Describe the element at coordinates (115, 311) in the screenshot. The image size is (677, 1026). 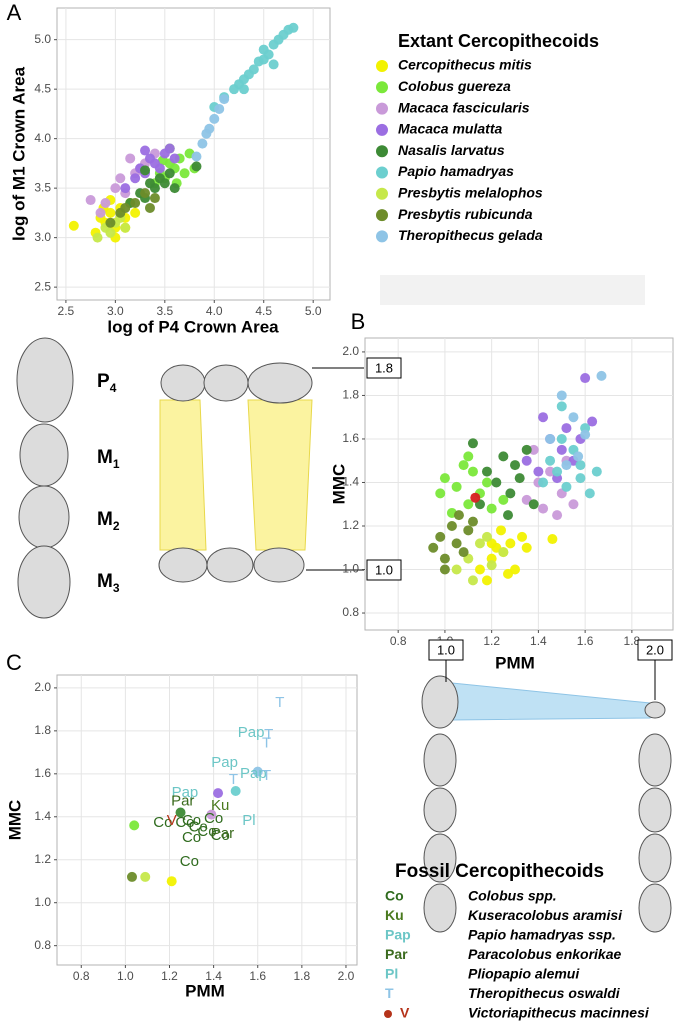
I see `x-tick-label: 3.0` at that location.